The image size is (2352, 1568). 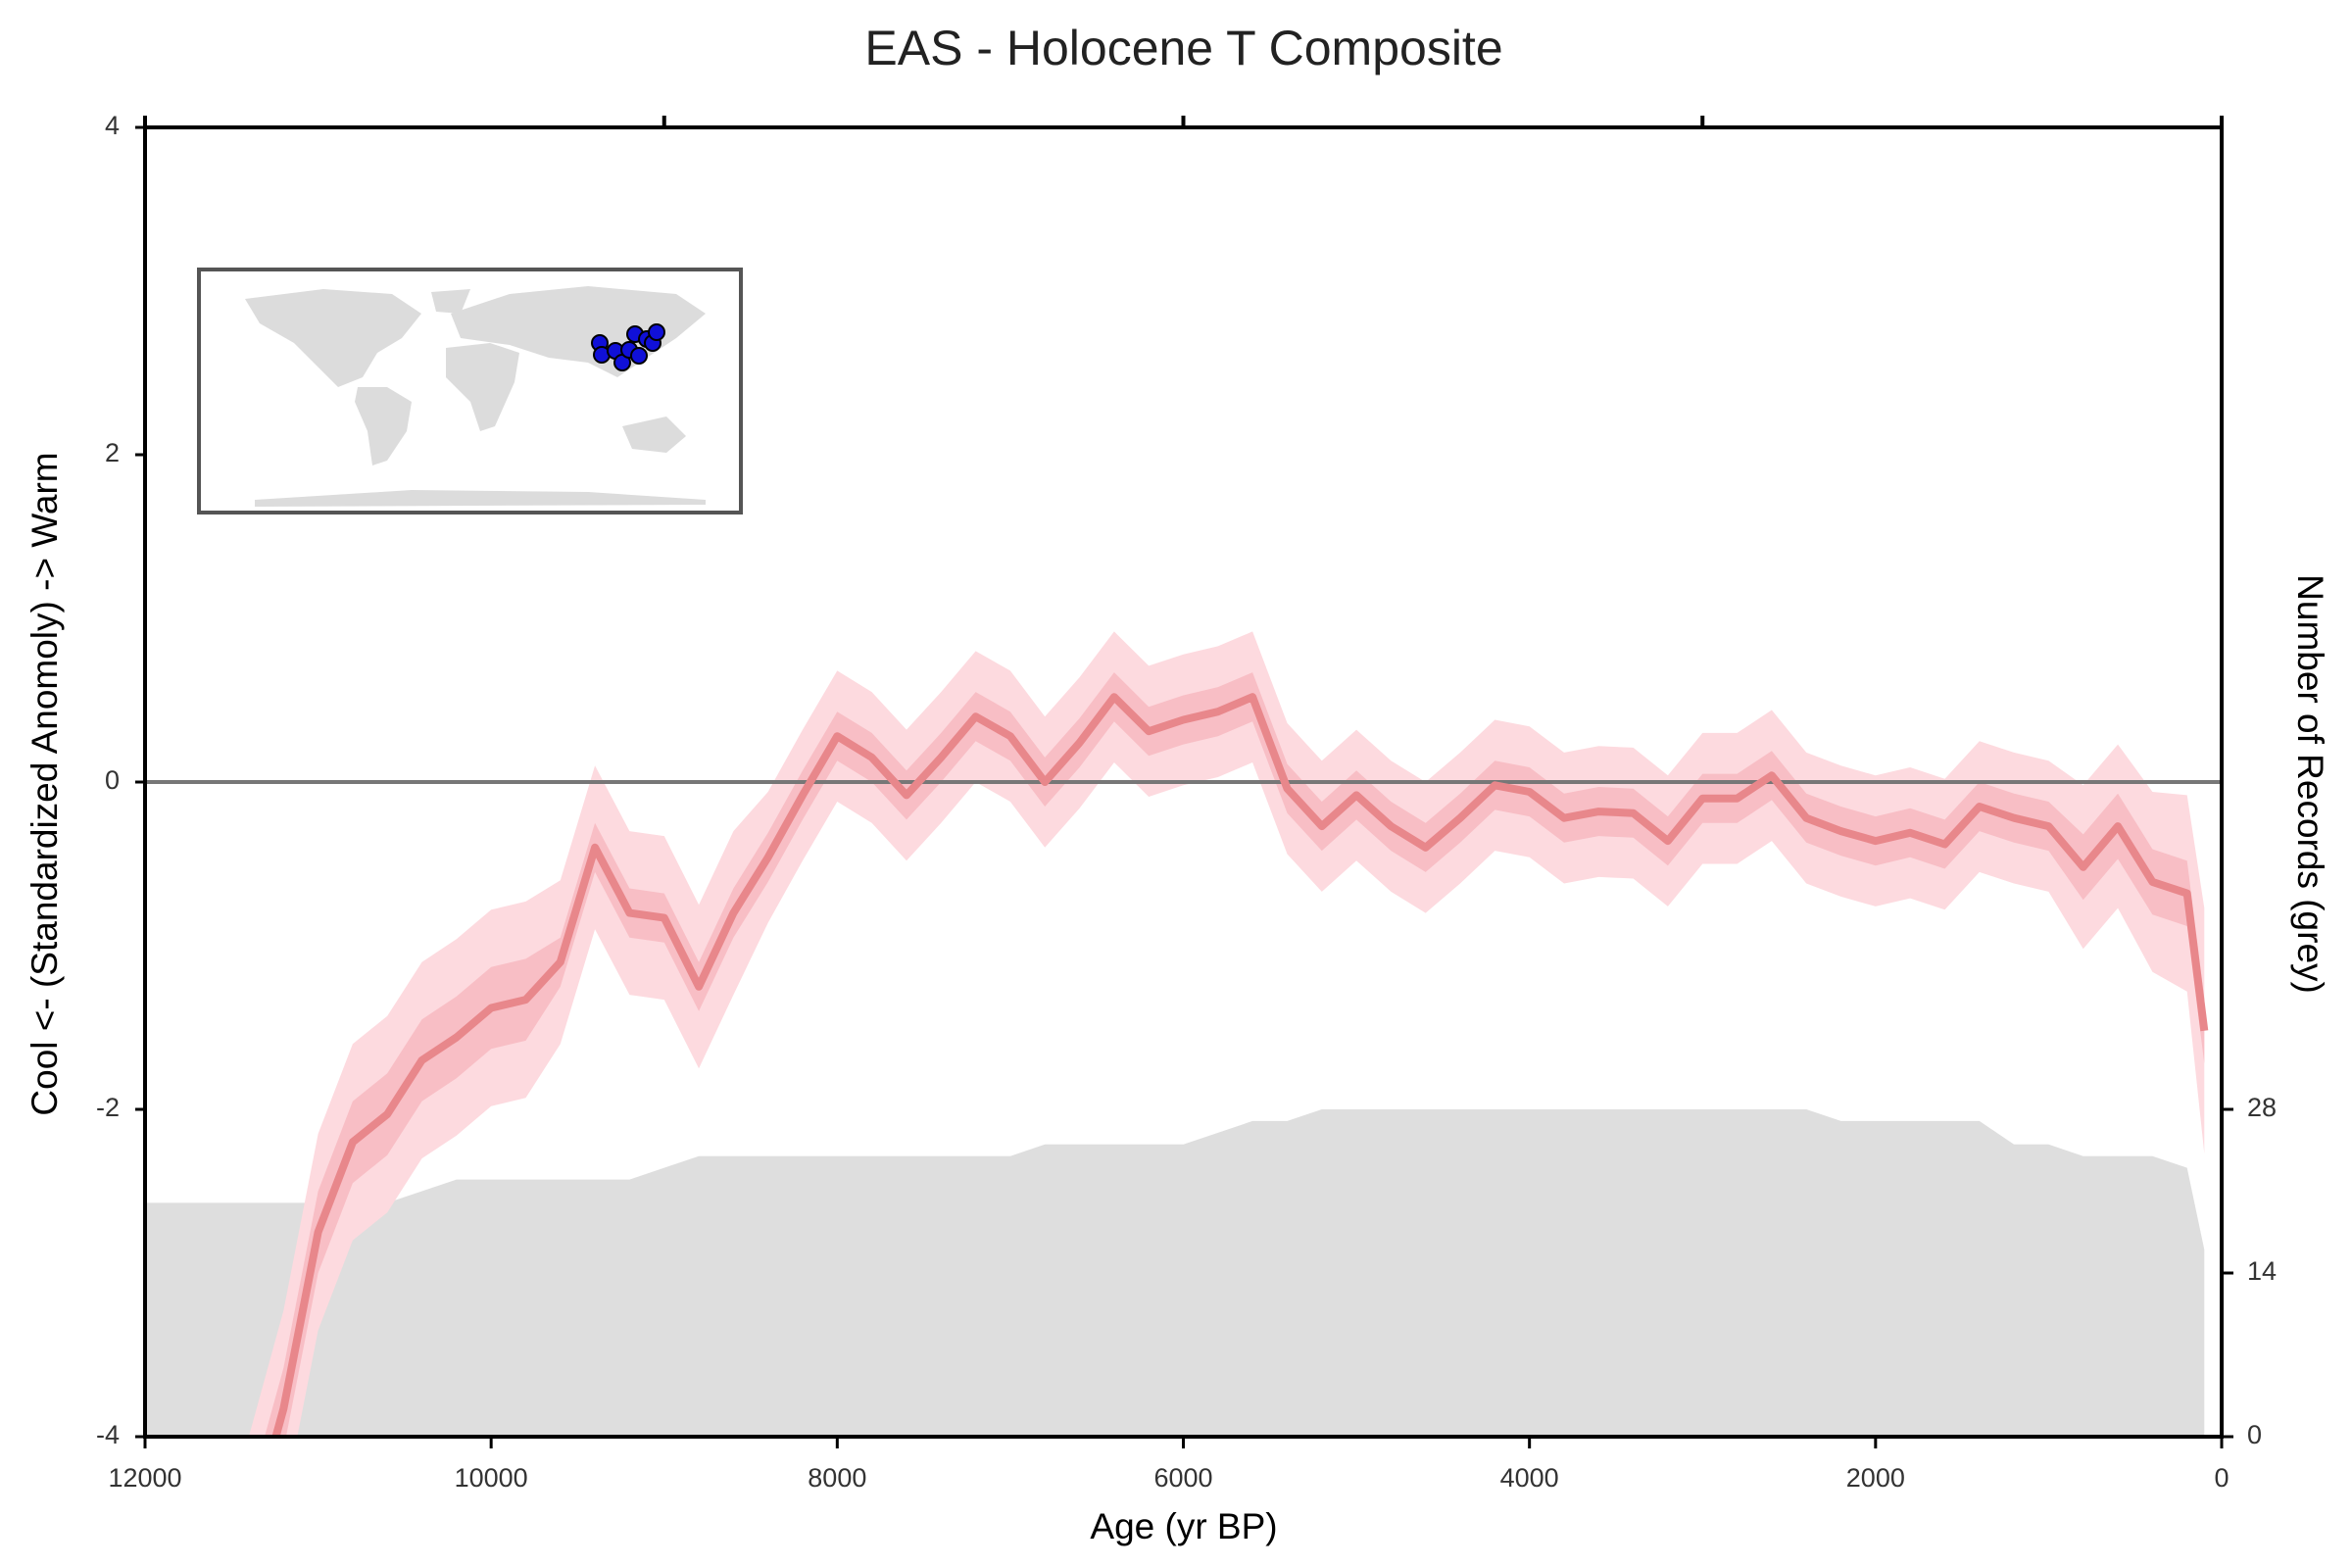 What do you see at coordinates (108, 1107) in the screenshot?
I see `y-tick-label: -2` at bounding box center [108, 1107].